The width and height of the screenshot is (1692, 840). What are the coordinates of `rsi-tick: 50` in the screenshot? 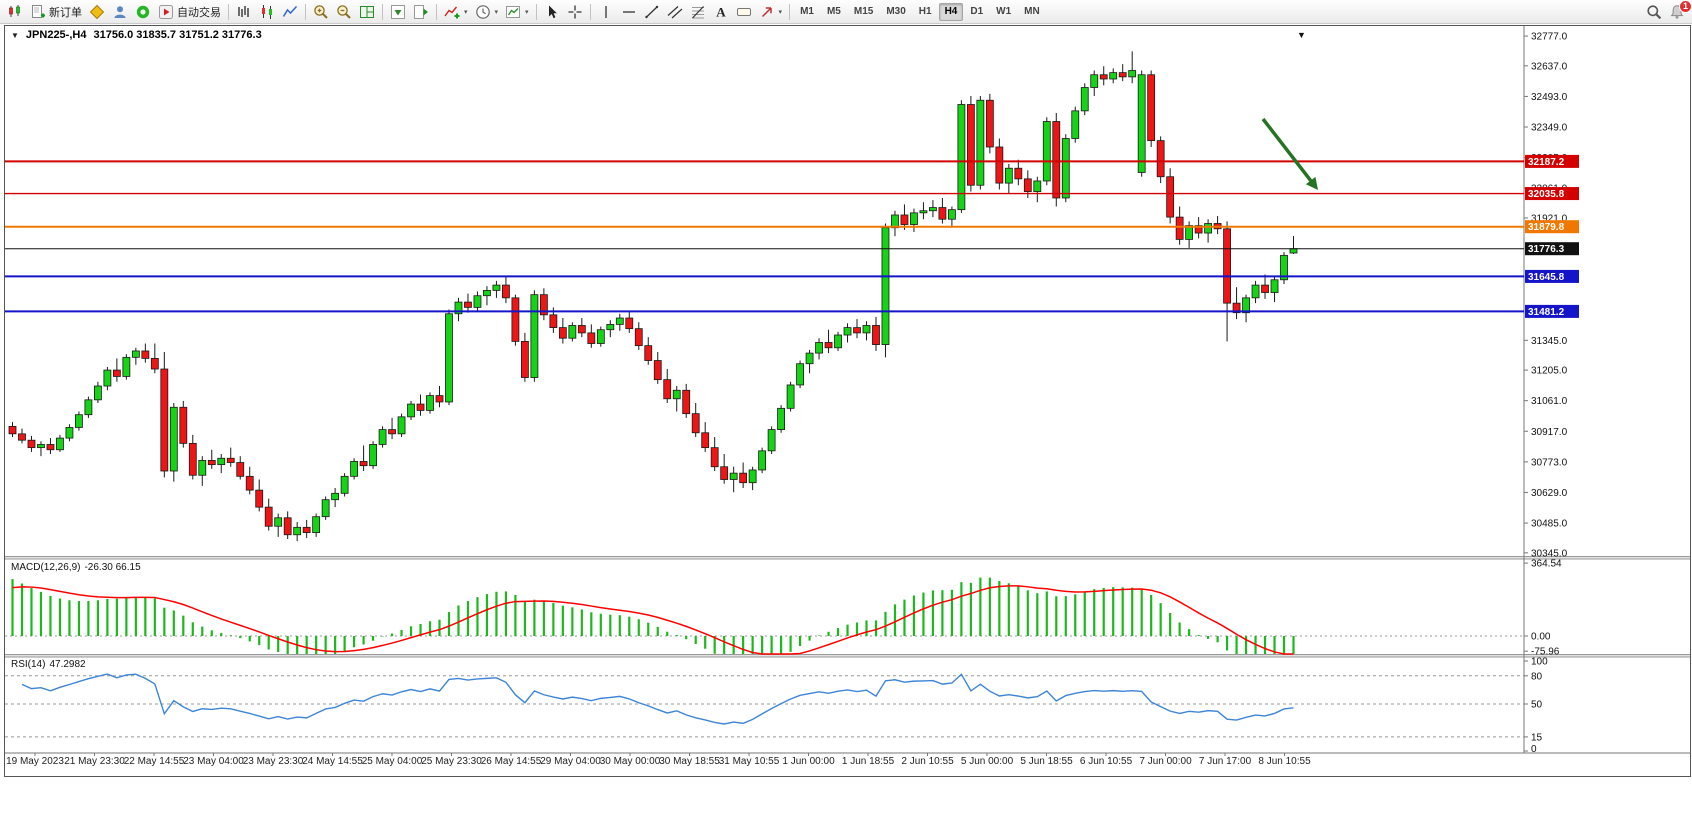 It's located at (1537, 705).